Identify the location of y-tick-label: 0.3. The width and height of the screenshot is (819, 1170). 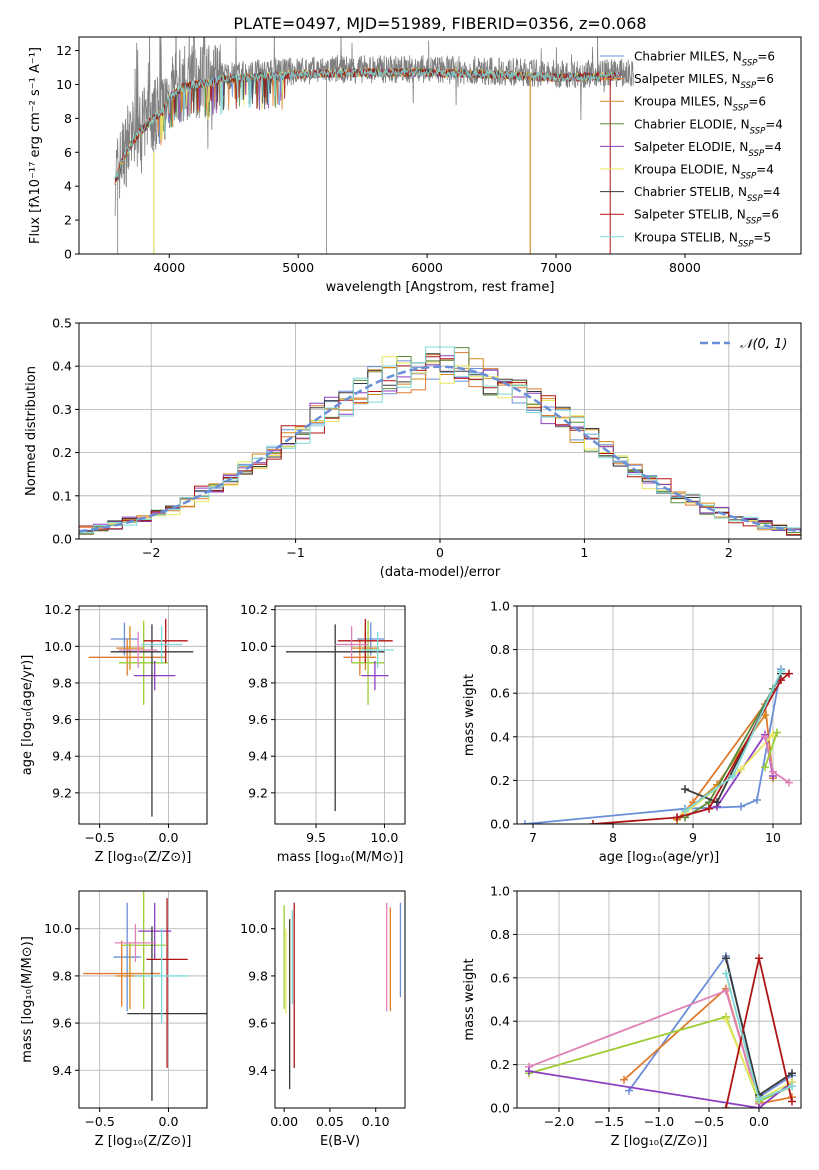
(62, 409).